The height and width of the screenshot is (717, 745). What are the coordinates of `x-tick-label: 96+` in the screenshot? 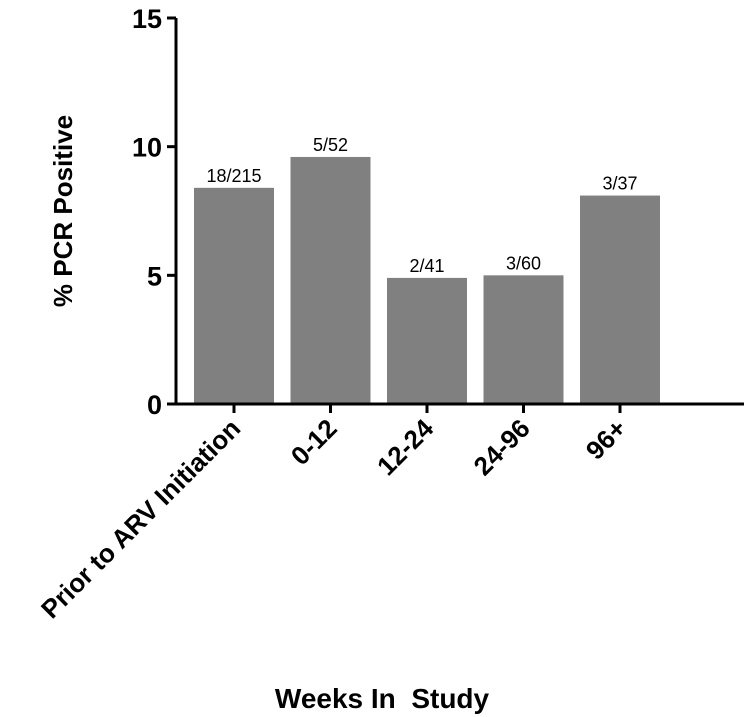 It's located at (606, 439).